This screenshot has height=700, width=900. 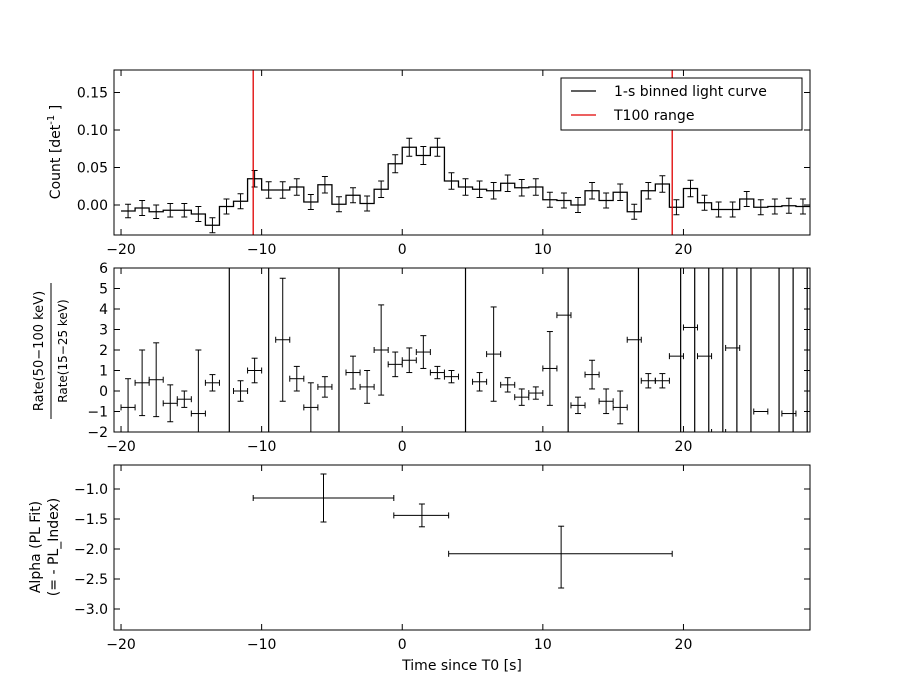 What do you see at coordinates (653, 116) in the screenshot?
I see `legend-label-t100: T100 range` at bounding box center [653, 116].